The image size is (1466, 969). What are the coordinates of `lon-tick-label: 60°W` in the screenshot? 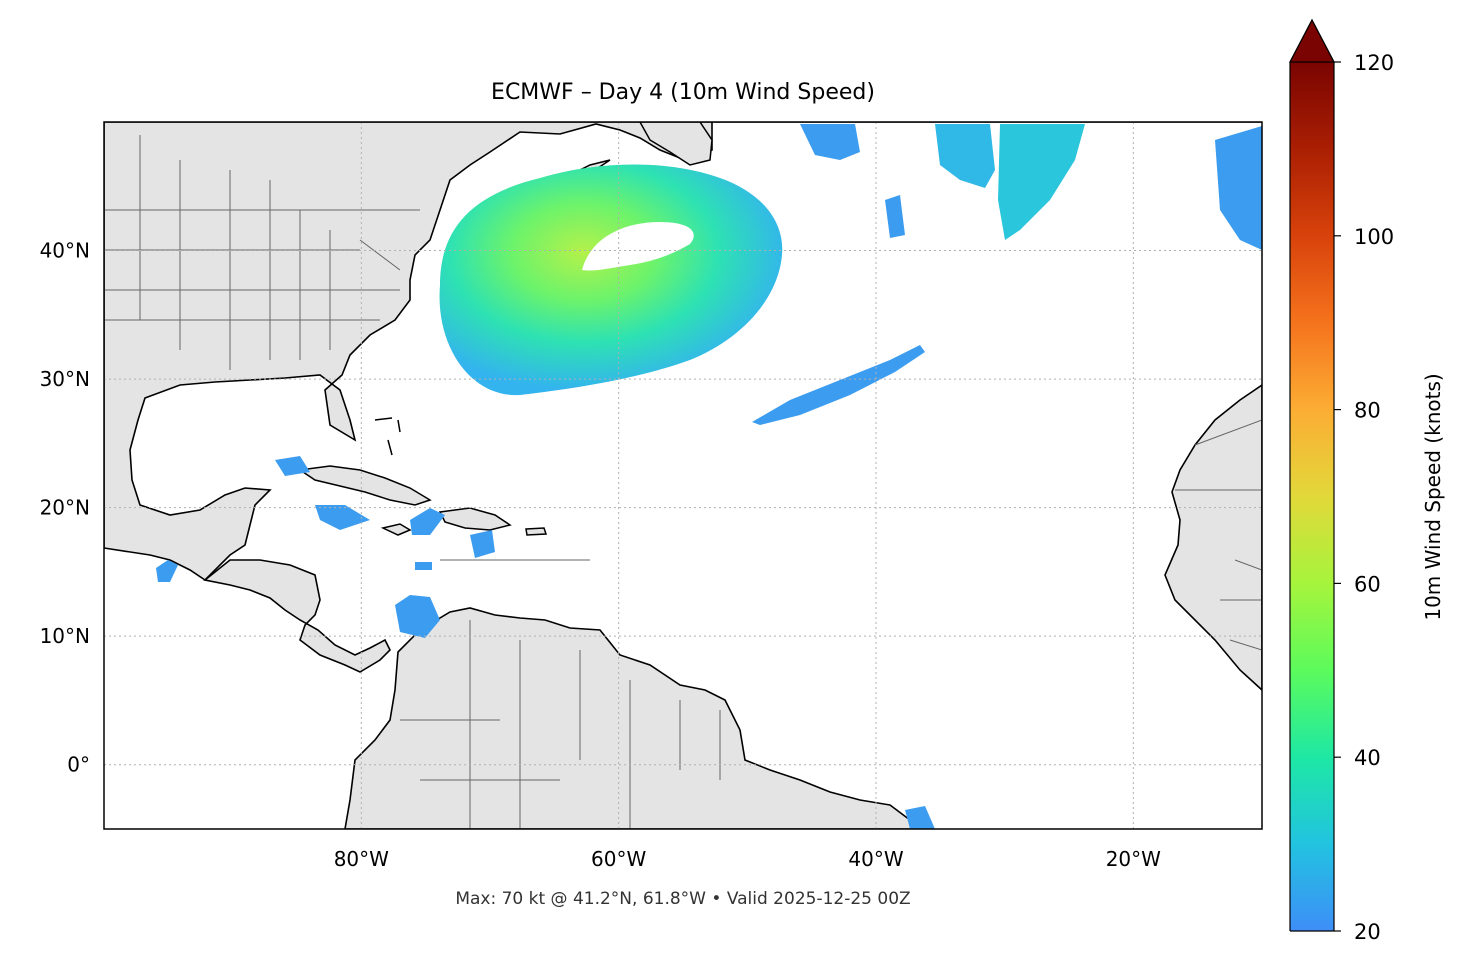 It's located at (618, 859).